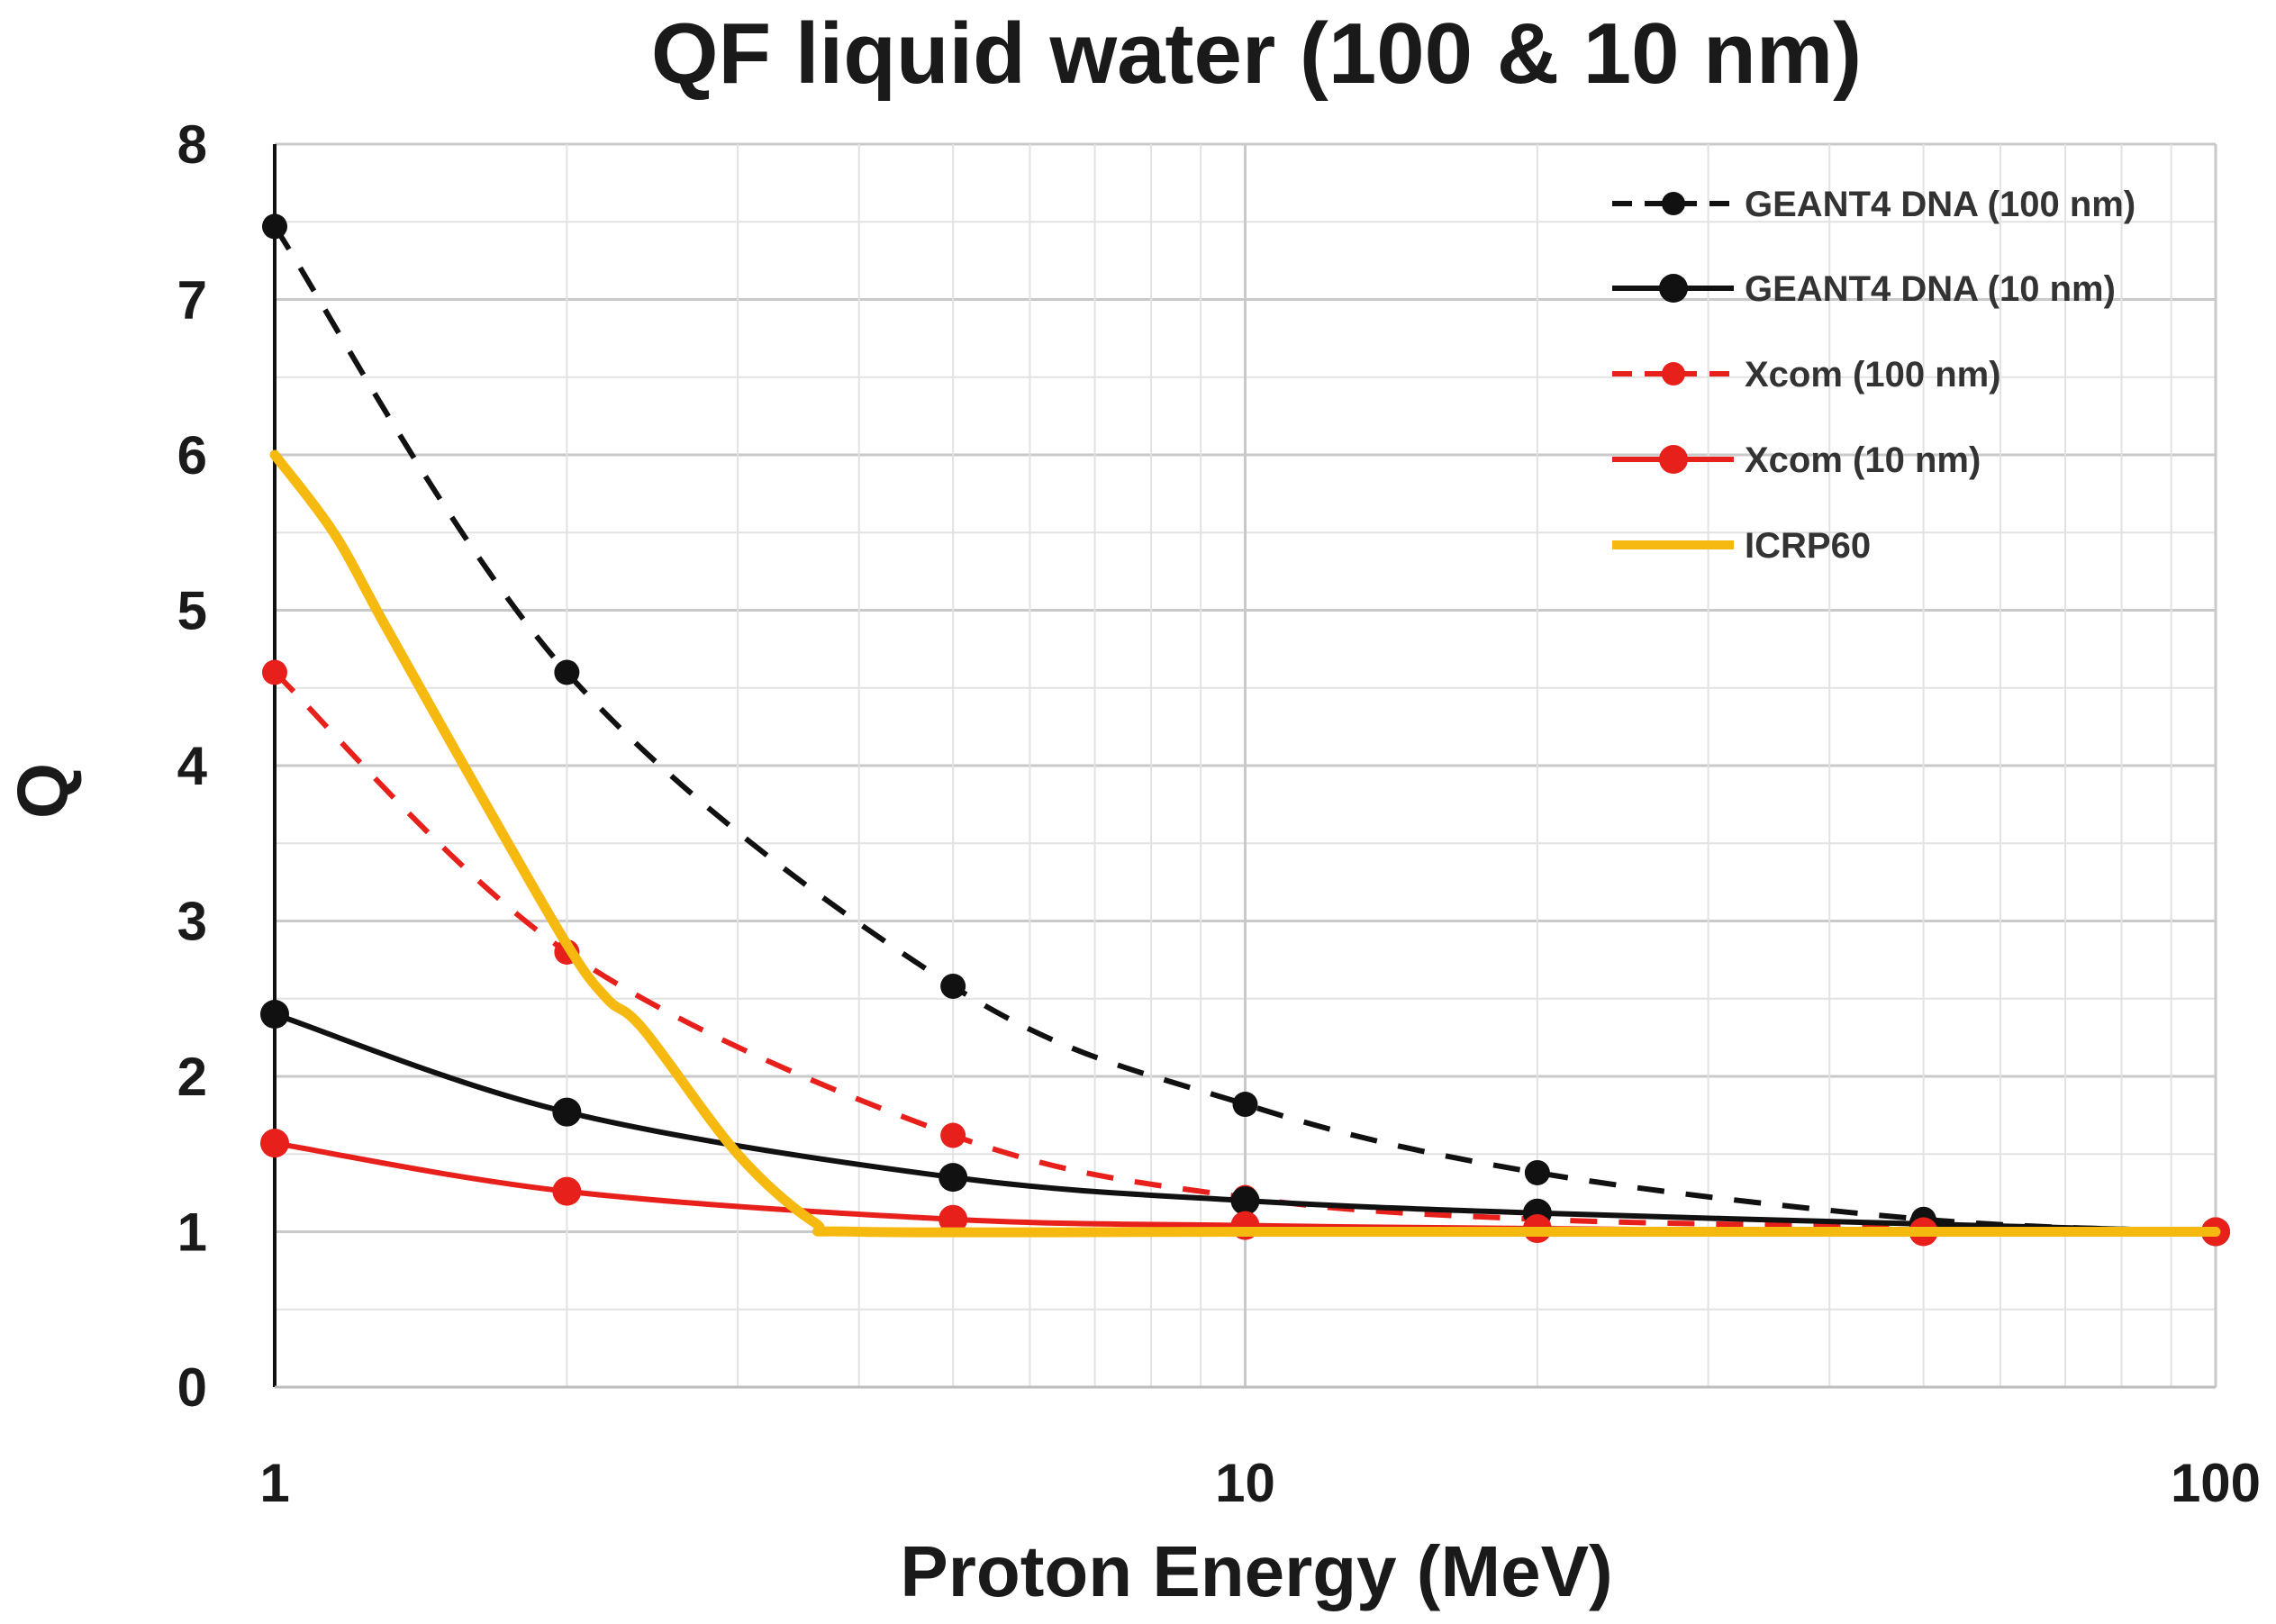 The height and width of the screenshot is (1624, 2276). Describe the element at coordinates (192, 455) in the screenshot. I see `y-tick-label: 6` at that location.